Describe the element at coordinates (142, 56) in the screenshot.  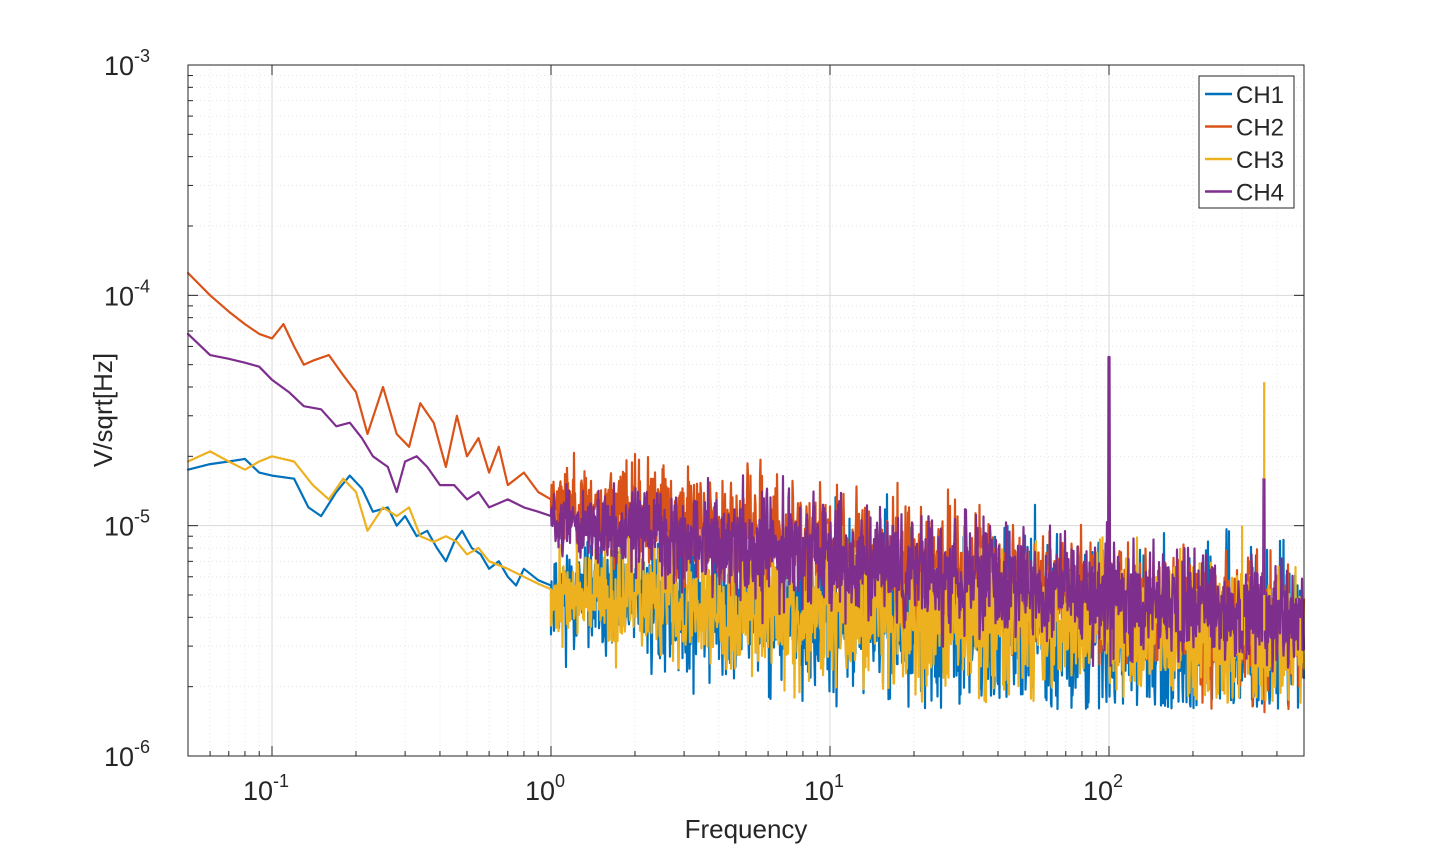
I see `y-tick-exponent: -3` at that location.